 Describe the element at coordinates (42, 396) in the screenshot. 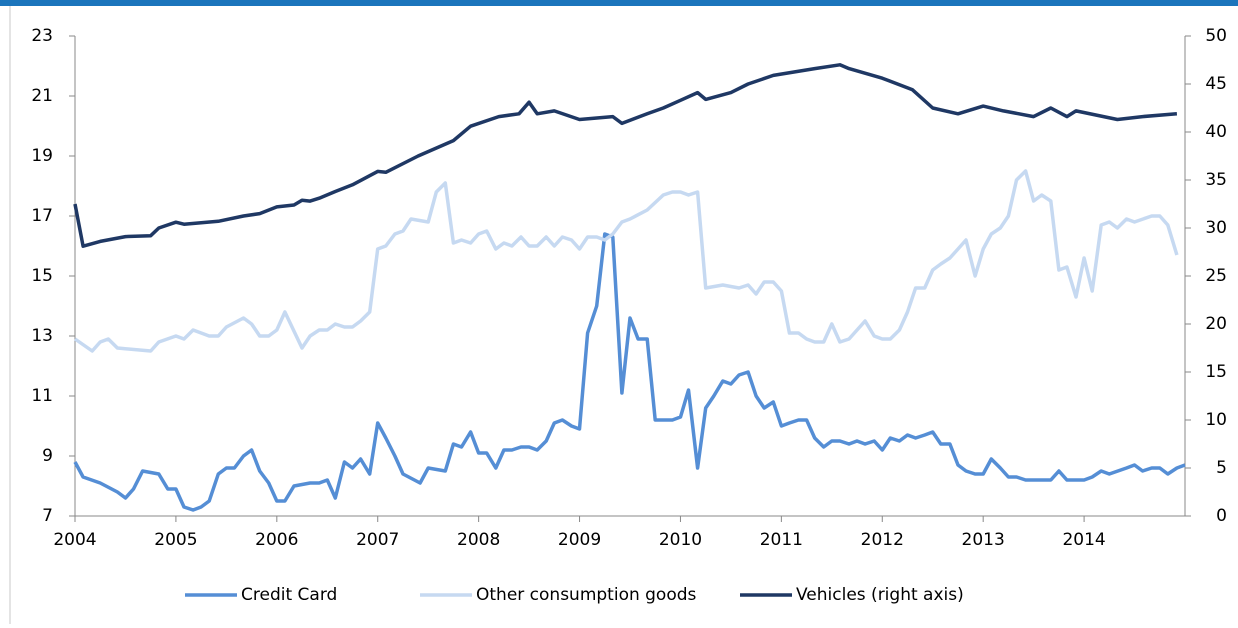

I see `y-tick-label: 11` at that location.